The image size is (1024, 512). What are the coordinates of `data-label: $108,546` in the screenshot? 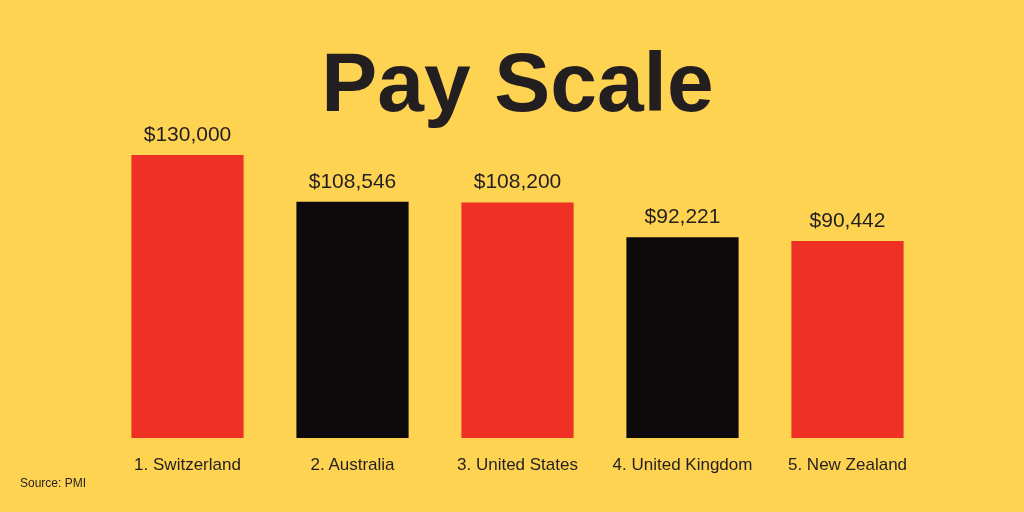 It's located at (352, 180).